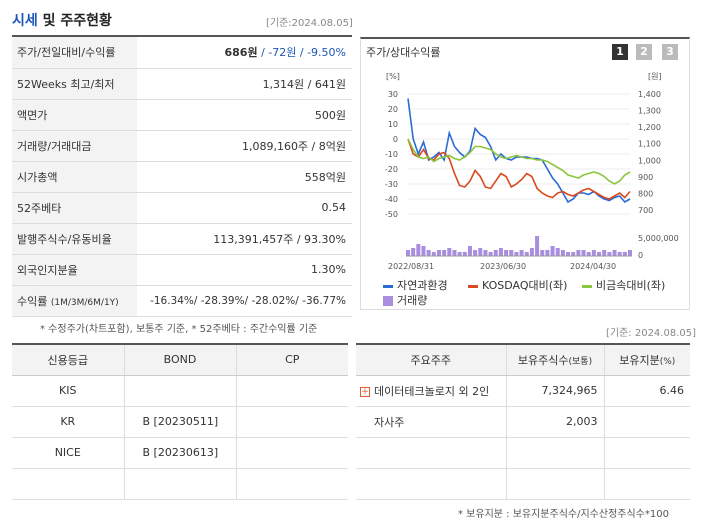  Describe the element at coordinates (365, 391) in the screenshot. I see `plus-icon: +` at that location.